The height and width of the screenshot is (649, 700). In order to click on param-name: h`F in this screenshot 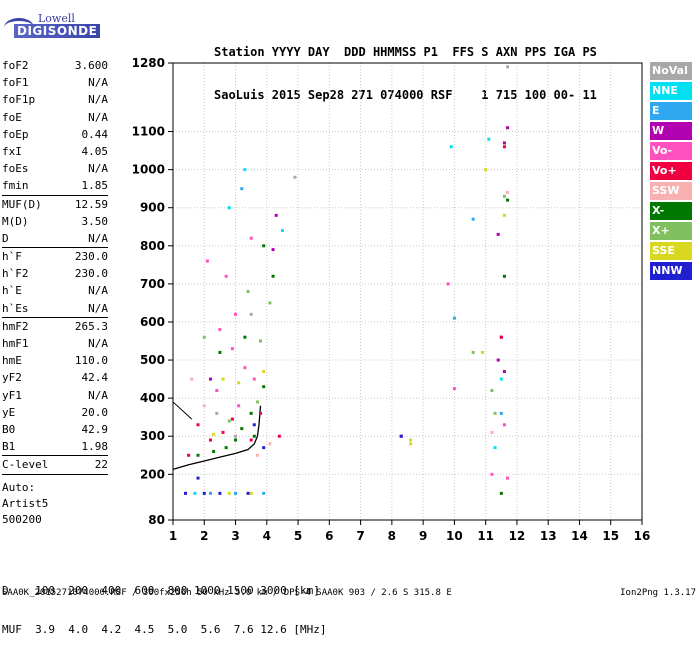, I will do `click(12, 257)`.